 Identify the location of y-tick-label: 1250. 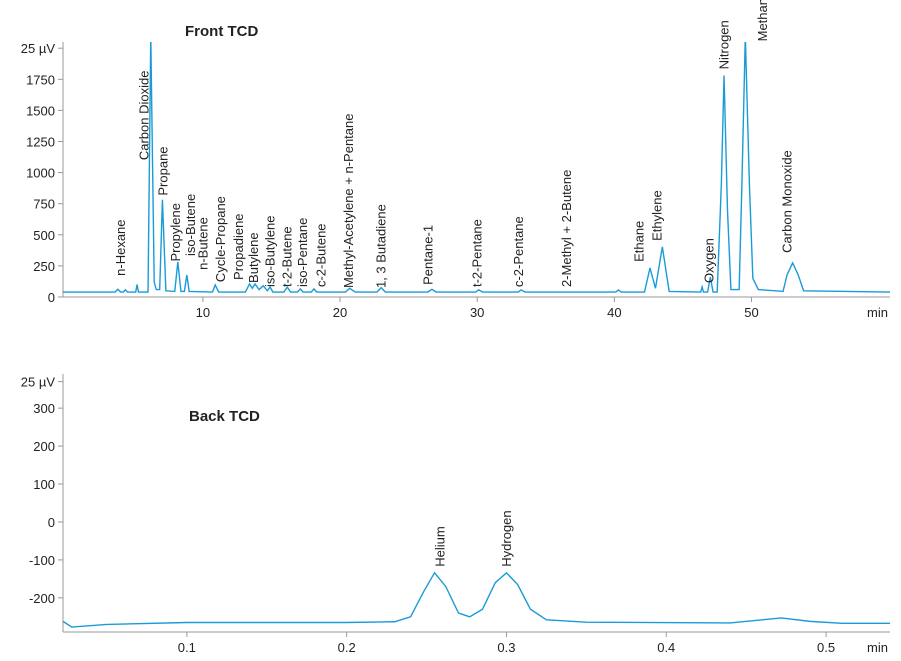
(40, 142).